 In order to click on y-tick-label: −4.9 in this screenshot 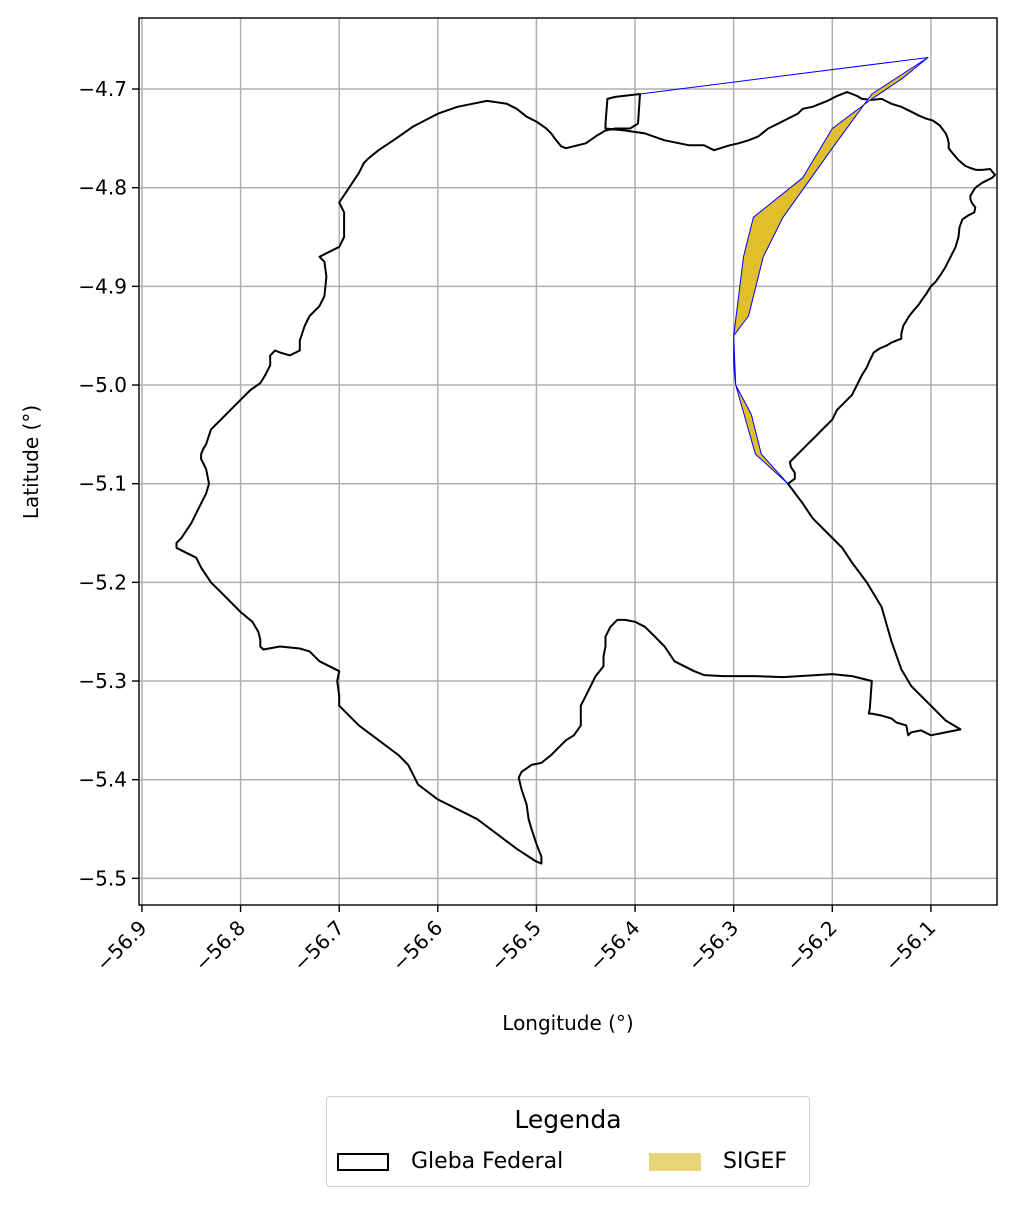, I will do `click(102, 286)`.